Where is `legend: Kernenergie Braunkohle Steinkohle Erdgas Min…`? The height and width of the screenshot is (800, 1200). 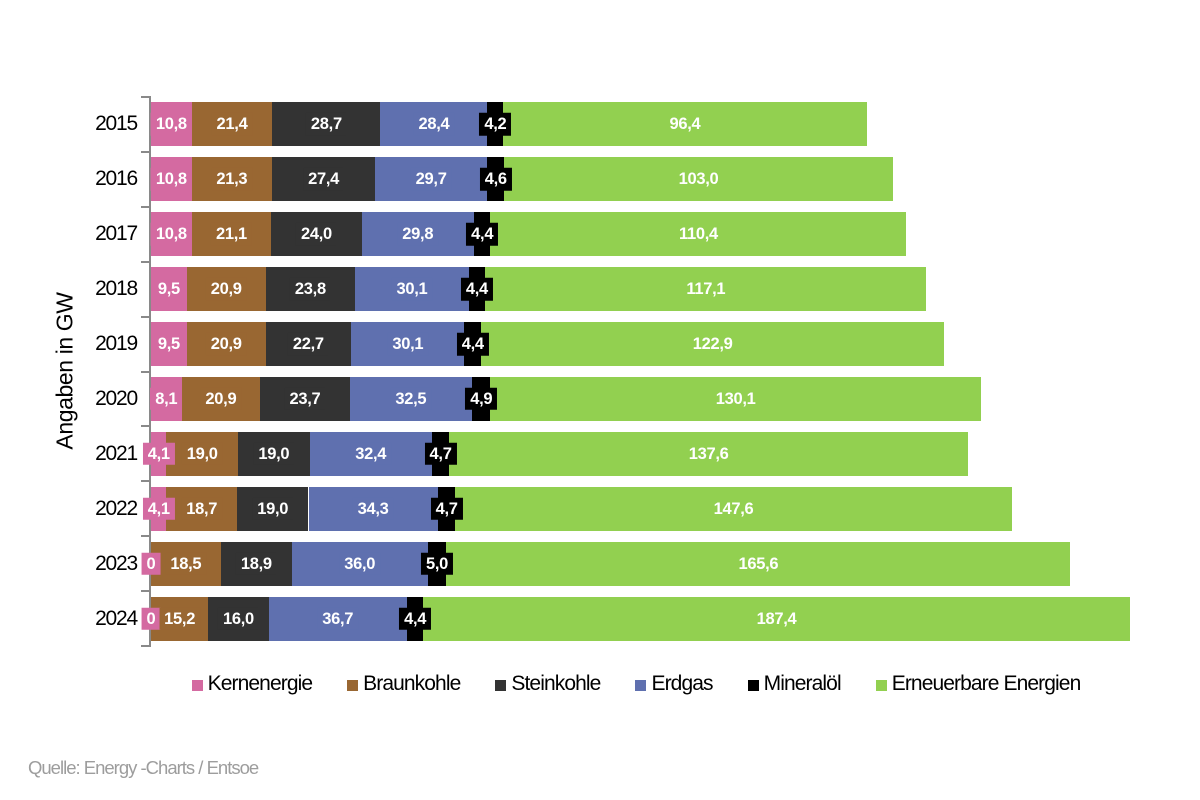
legend: Kernenergie Braunkohle Steinkohle Erdgas Min… is located at coordinates (636, 684).